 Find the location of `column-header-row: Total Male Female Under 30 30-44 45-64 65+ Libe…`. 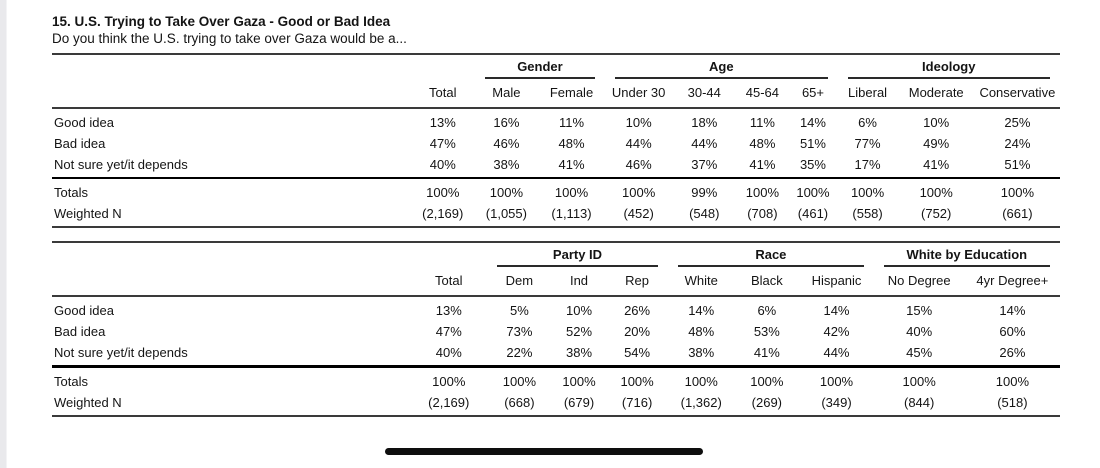

column-header-row: Total Male Female Under 30 30-44 45-64 65+ Libe… is located at coordinates (556, 94).